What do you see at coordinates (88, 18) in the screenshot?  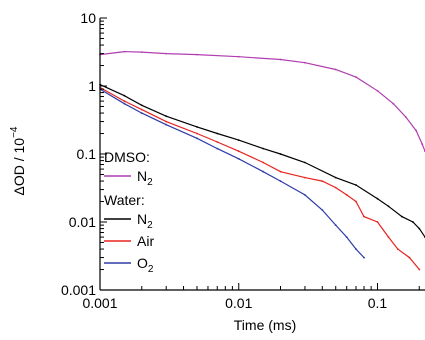 I see `y-tick-label: 10` at bounding box center [88, 18].